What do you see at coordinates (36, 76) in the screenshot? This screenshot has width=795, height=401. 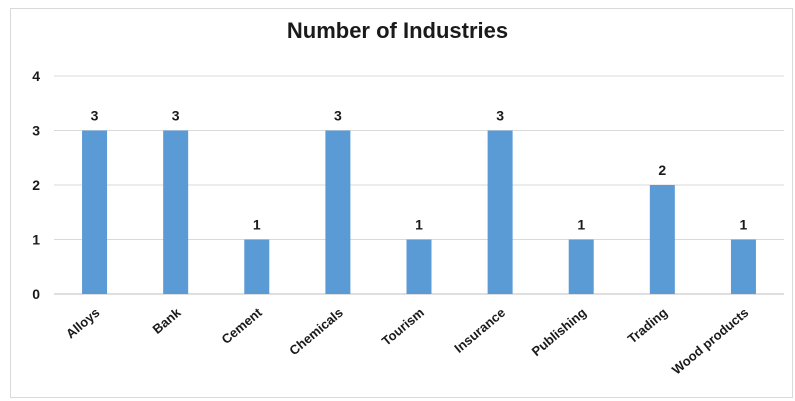 I see `y-tick-label: 4` at bounding box center [36, 76].